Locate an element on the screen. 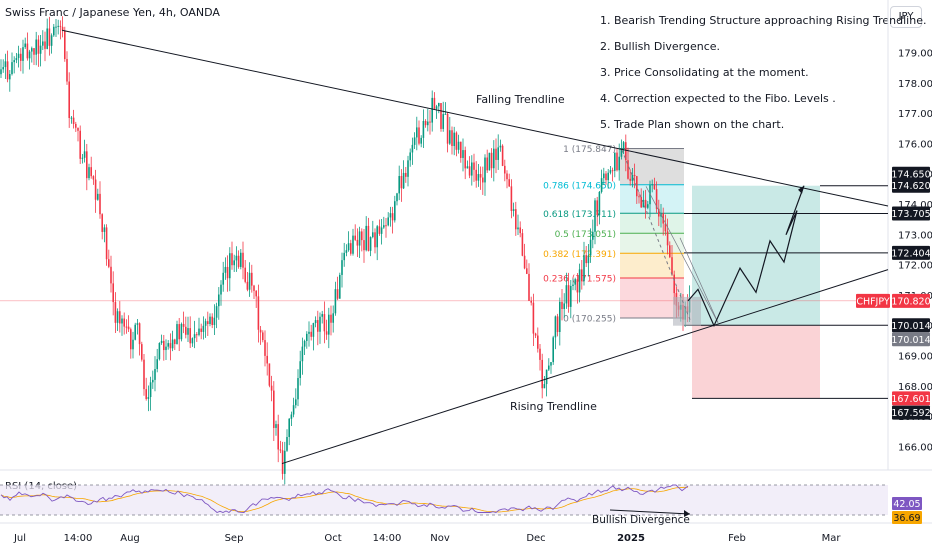 The width and height of the screenshot is (932, 550). note-2: 2. Bullish Divergence. is located at coordinates (660, 46).